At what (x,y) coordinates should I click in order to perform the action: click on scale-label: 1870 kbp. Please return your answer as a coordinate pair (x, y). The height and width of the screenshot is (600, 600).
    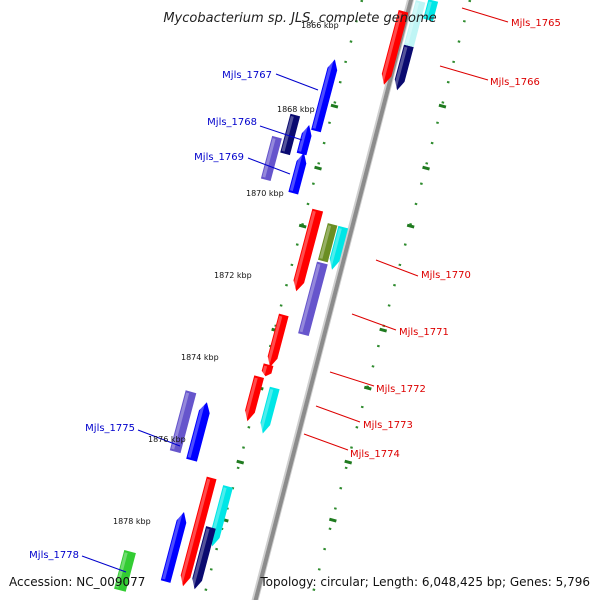
    Looking at the image, I should click on (265, 193).